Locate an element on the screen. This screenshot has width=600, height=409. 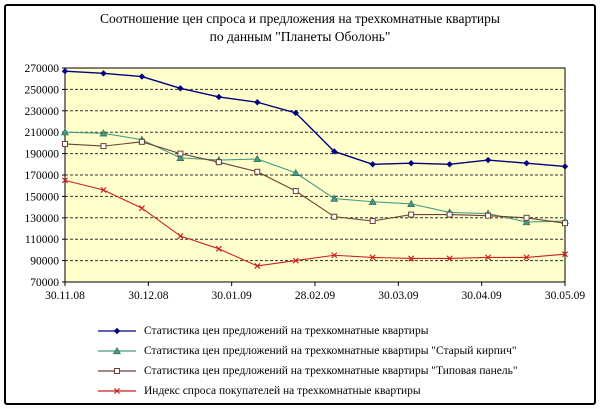
x-axis-label: 30.05.09 is located at coordinates (565, 296).